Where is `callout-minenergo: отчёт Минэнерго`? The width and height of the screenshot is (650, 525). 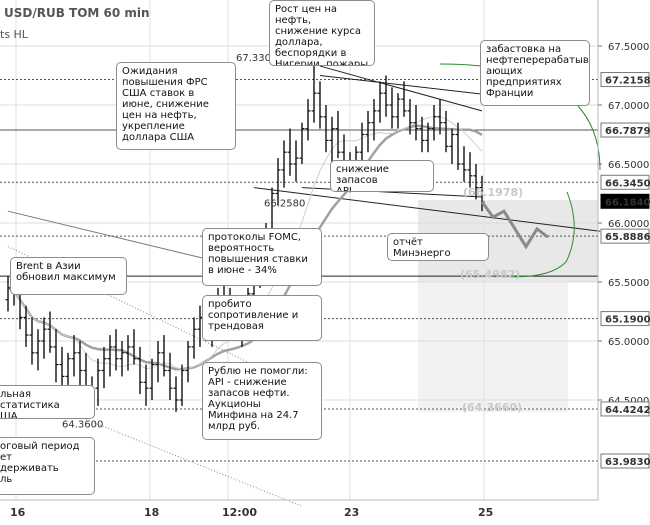 callout-minenergo: отчёт Минэнерго is located at coordinates (438, 247).